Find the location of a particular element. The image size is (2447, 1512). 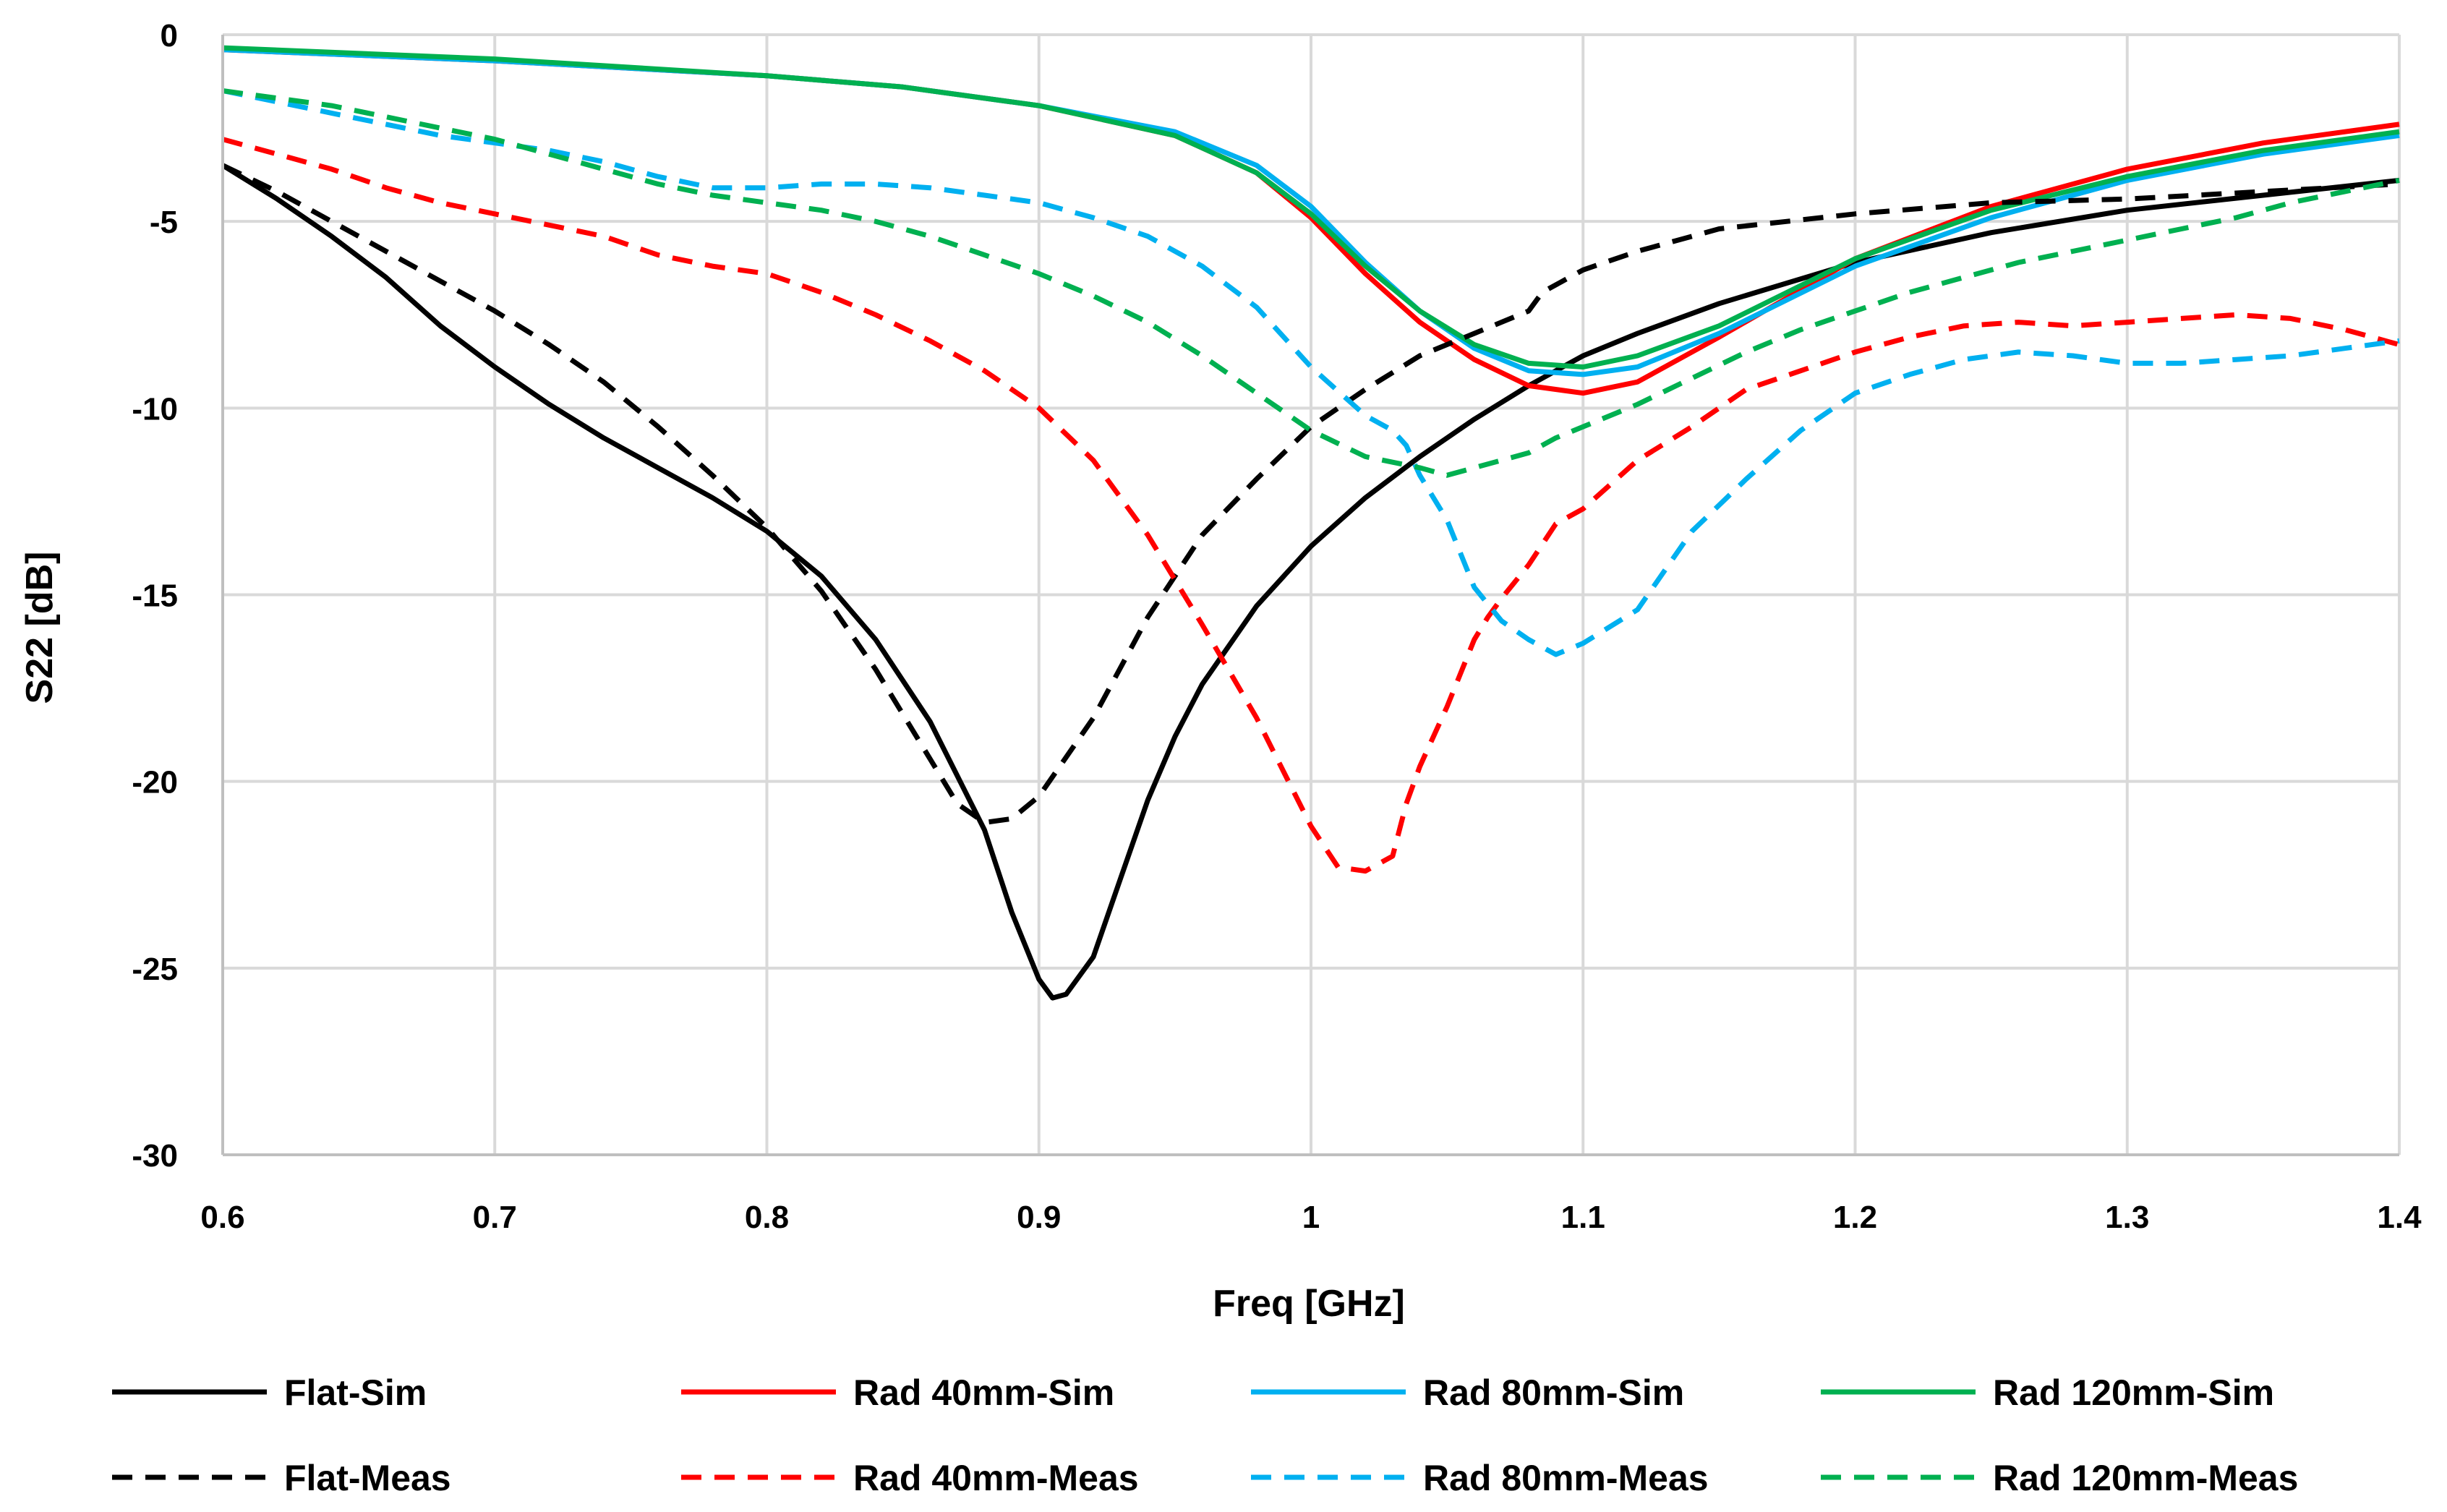

legend-label-rad-120mm-sim: Rad 120mm-Sim is located at coordinates (2133, 1392).